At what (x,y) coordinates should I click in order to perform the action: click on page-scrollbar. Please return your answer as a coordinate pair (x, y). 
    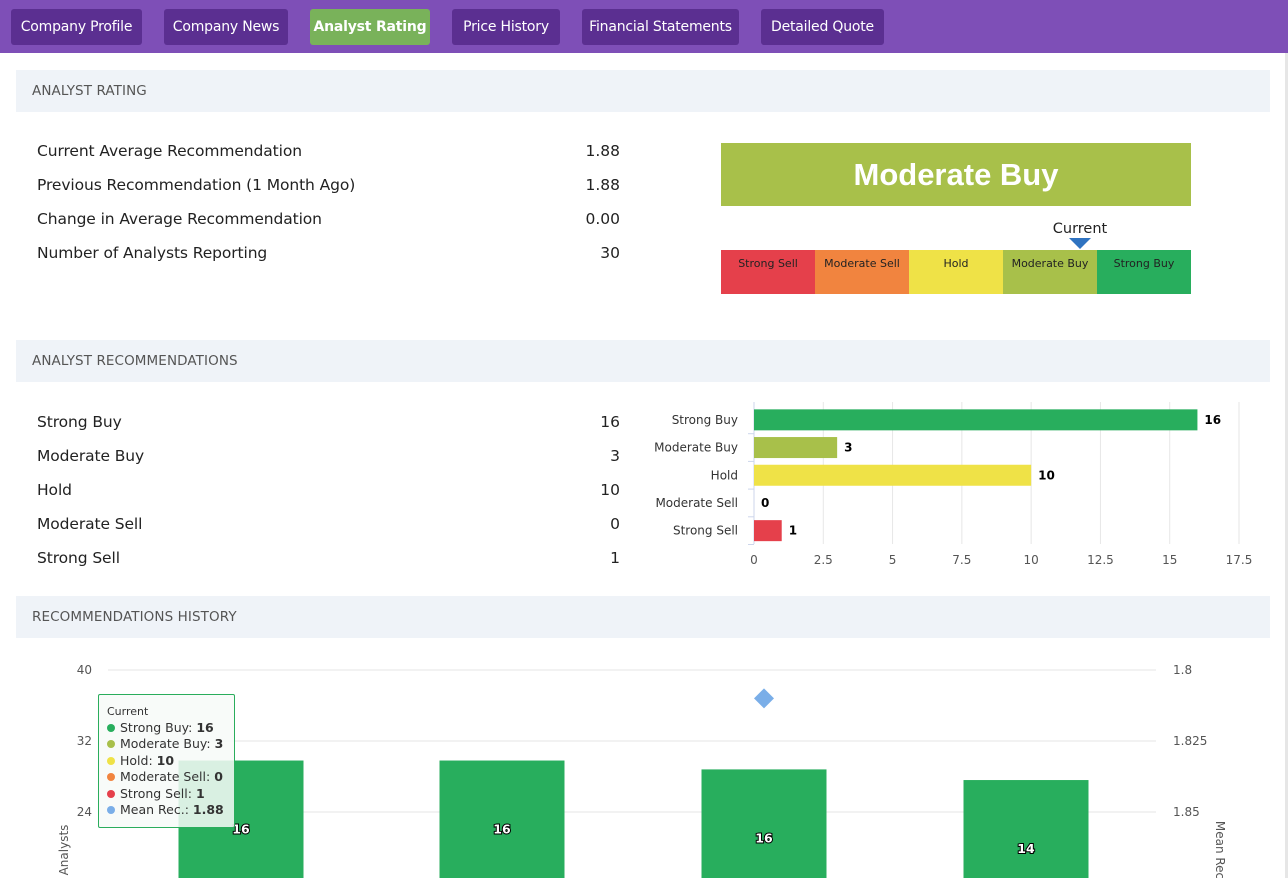
    Looking at the image, I should click on (1286, 465).